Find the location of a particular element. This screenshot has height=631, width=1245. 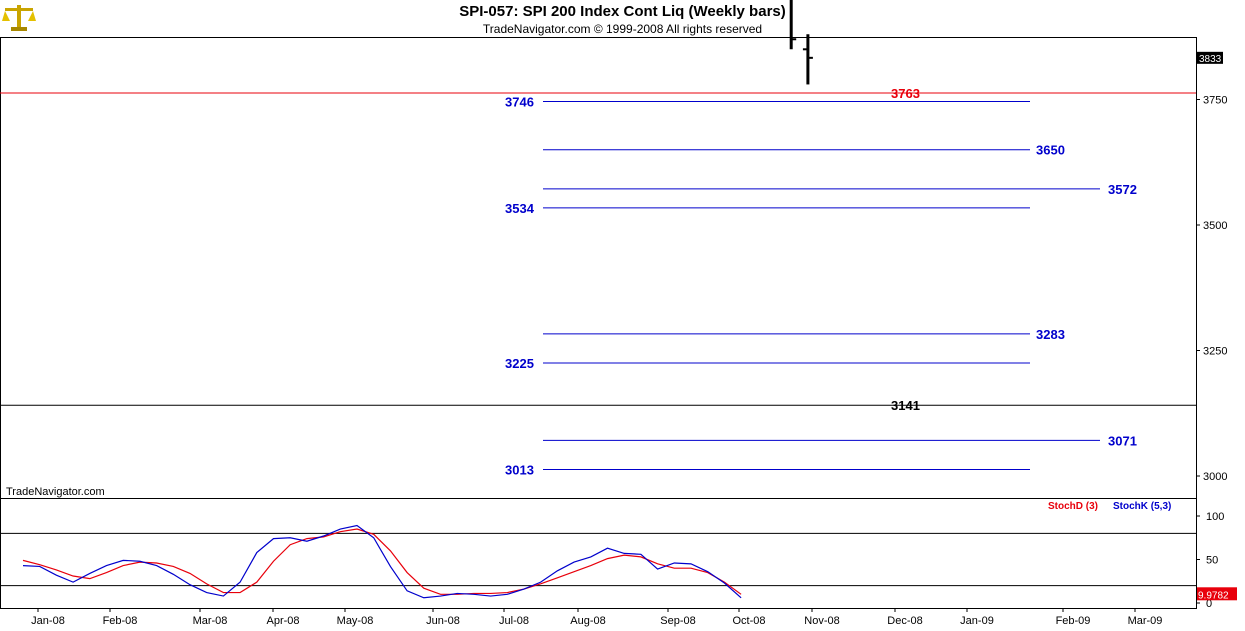

x-tick-label: Mar-08 is located at coordinates (210, 621).